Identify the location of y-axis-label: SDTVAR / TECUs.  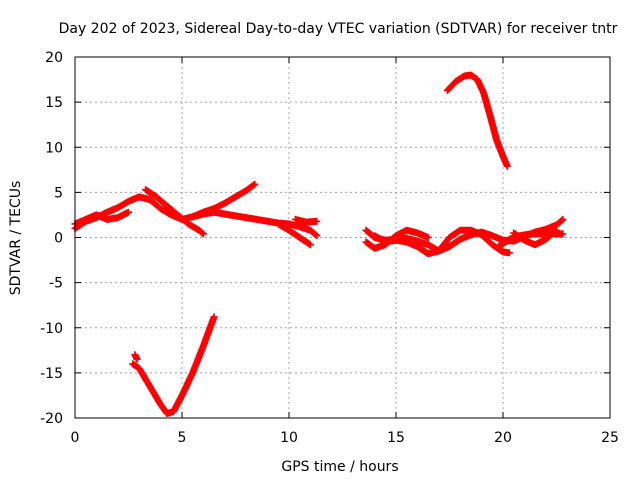
(16, 238).